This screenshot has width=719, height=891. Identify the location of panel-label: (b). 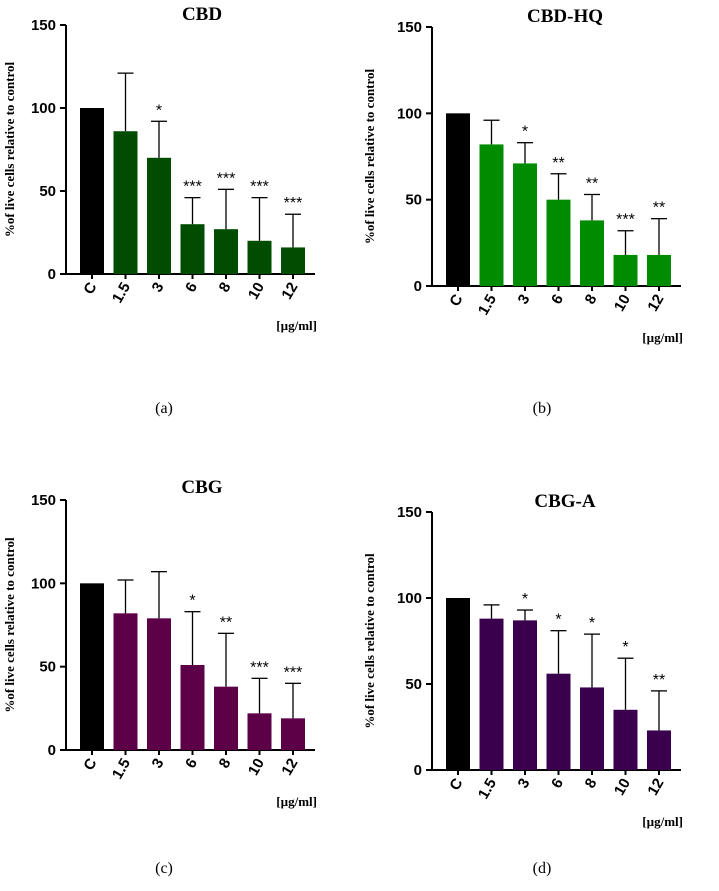
(542, 408).